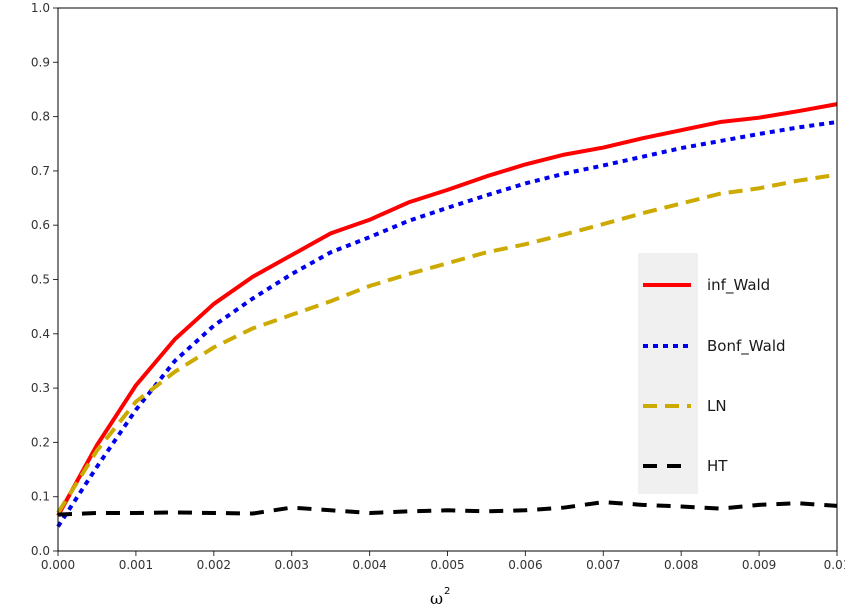 This screenshot has height=610, width=845. What do you see at coordinates (40, 551) in the screenshot?
I see `y-tick-label: 0.0` at bounding box center [40, 551].